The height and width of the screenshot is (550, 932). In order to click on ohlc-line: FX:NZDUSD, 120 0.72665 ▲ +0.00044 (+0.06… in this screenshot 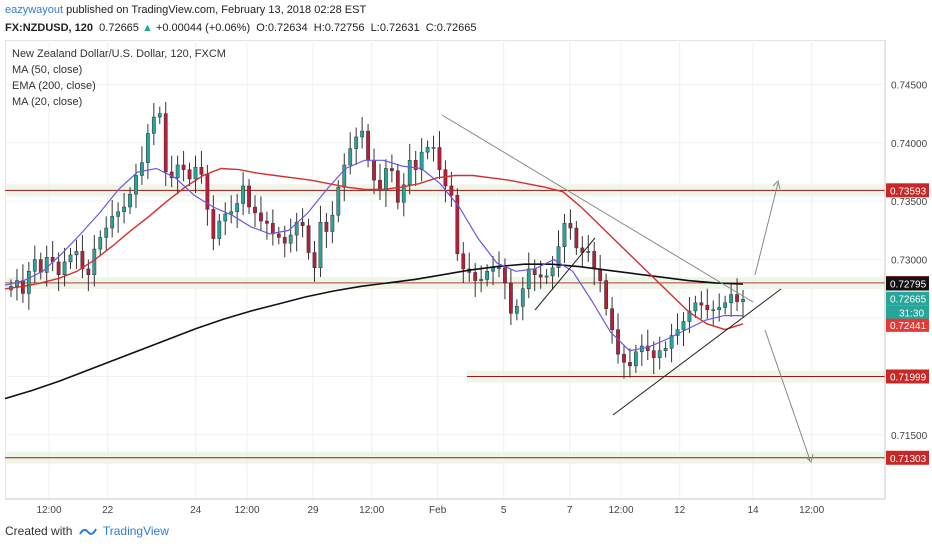, I will do `click(241, 28)`.